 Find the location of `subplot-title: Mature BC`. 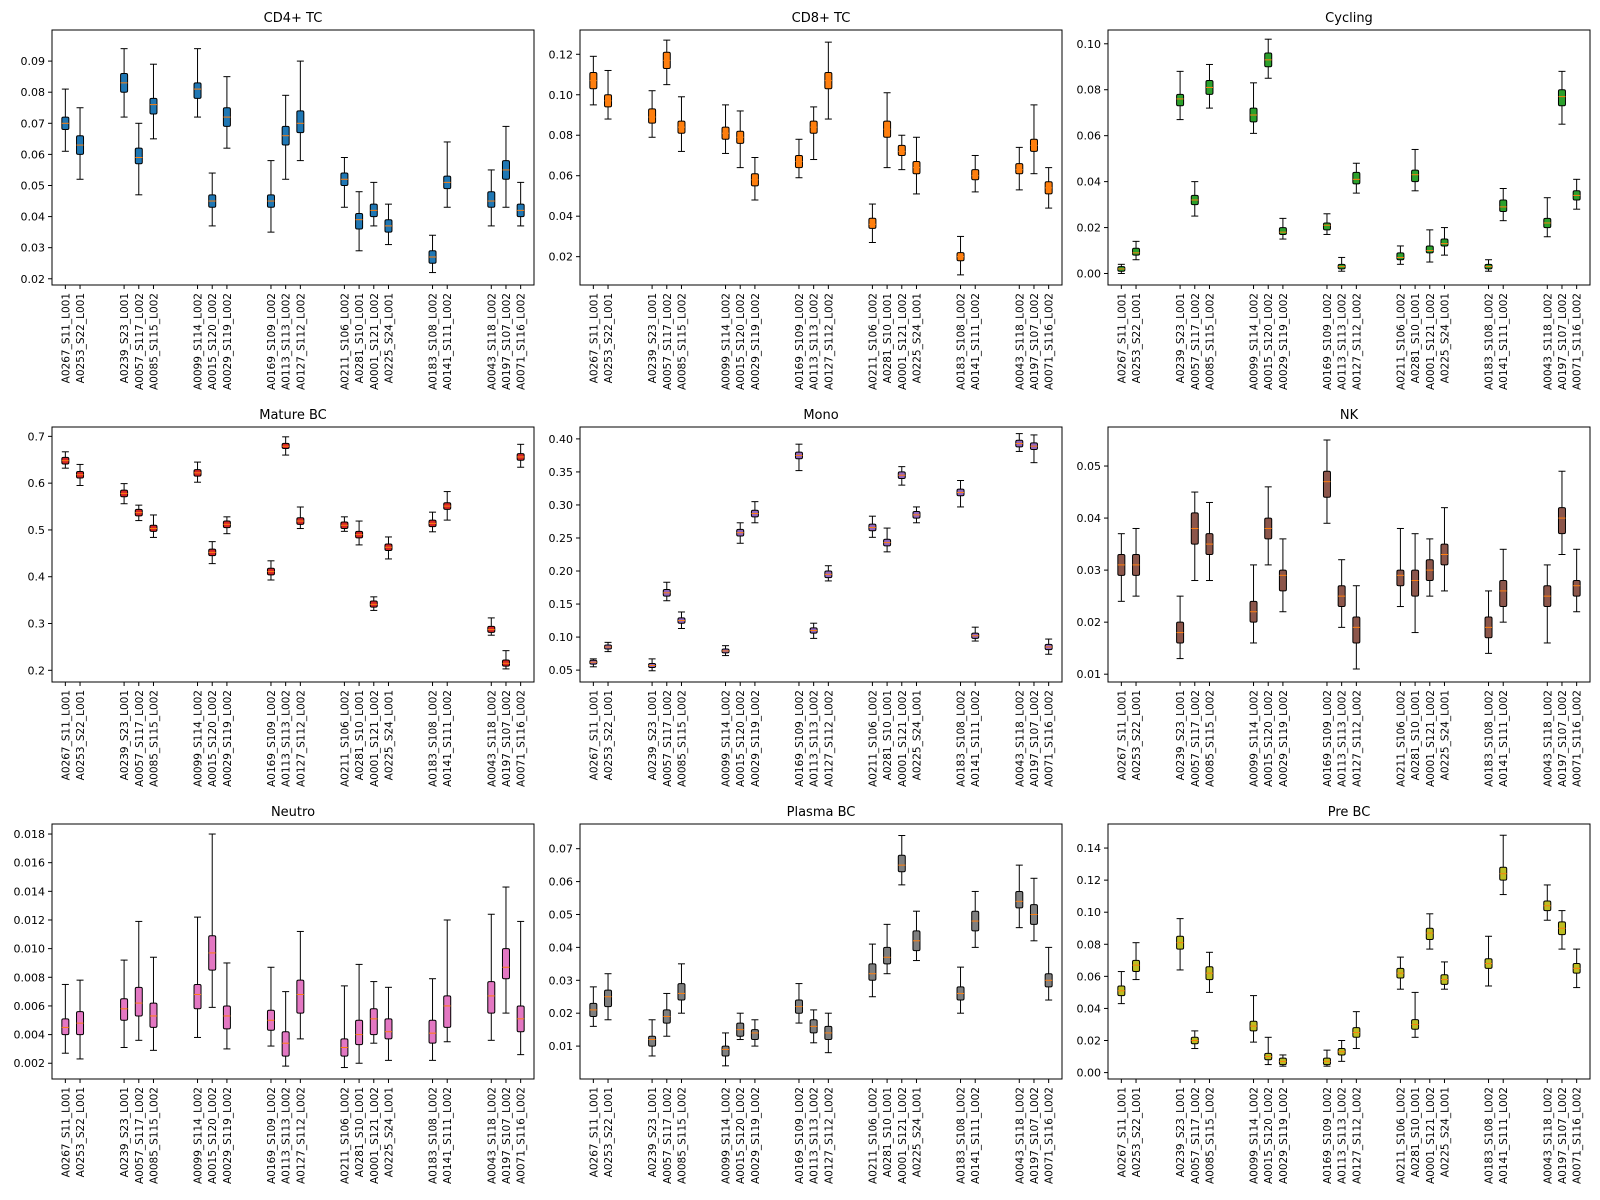

subplot-title: Mature BC is located at coordinates (292, 415).